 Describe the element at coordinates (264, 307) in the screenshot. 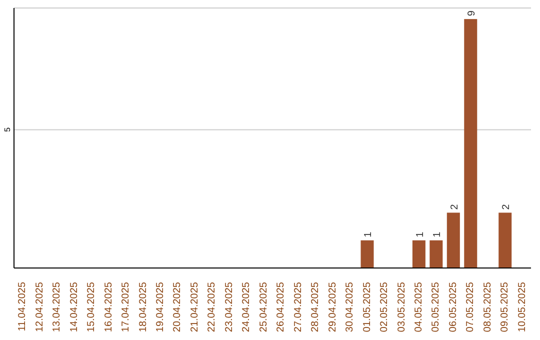

I see `x-tick-label: 25.04.2025` at that location.